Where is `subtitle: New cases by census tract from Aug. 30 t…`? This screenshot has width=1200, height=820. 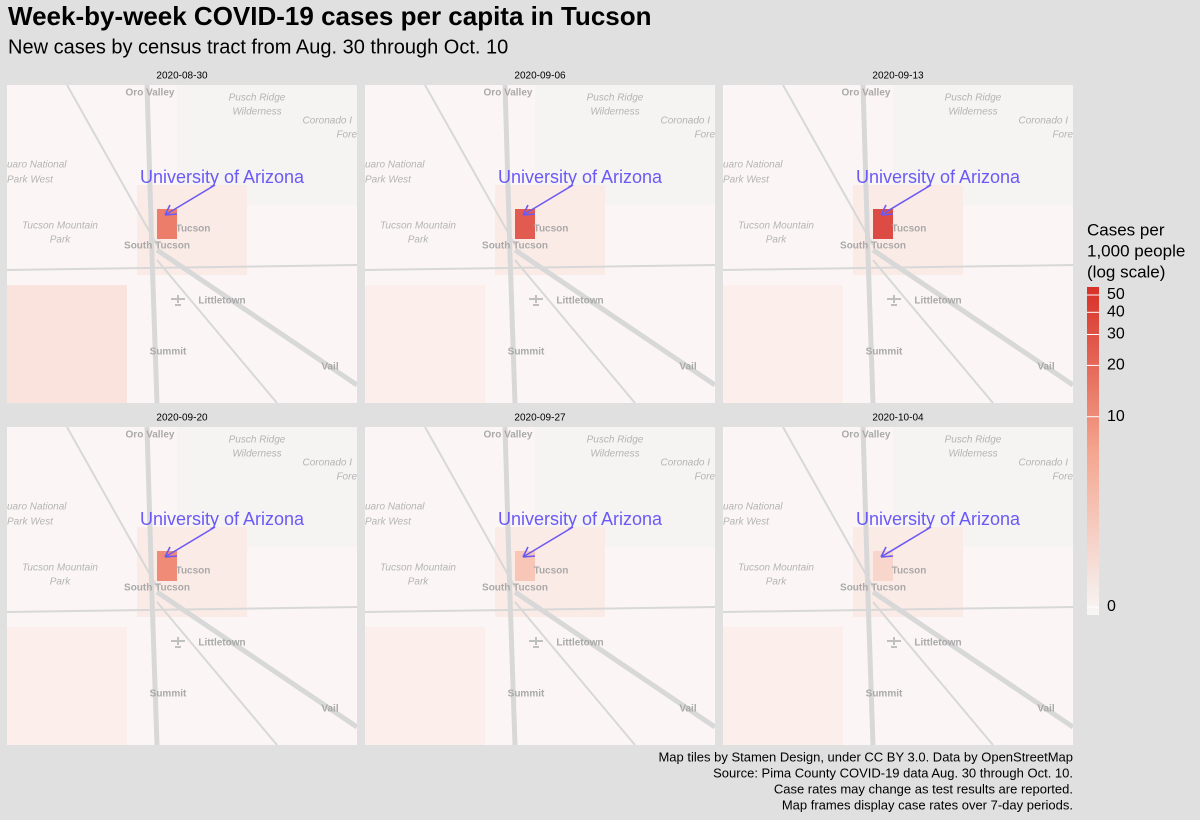
subtitle: New cases by census tract from Aug. 30 t… is located at coordinates (258, 47).